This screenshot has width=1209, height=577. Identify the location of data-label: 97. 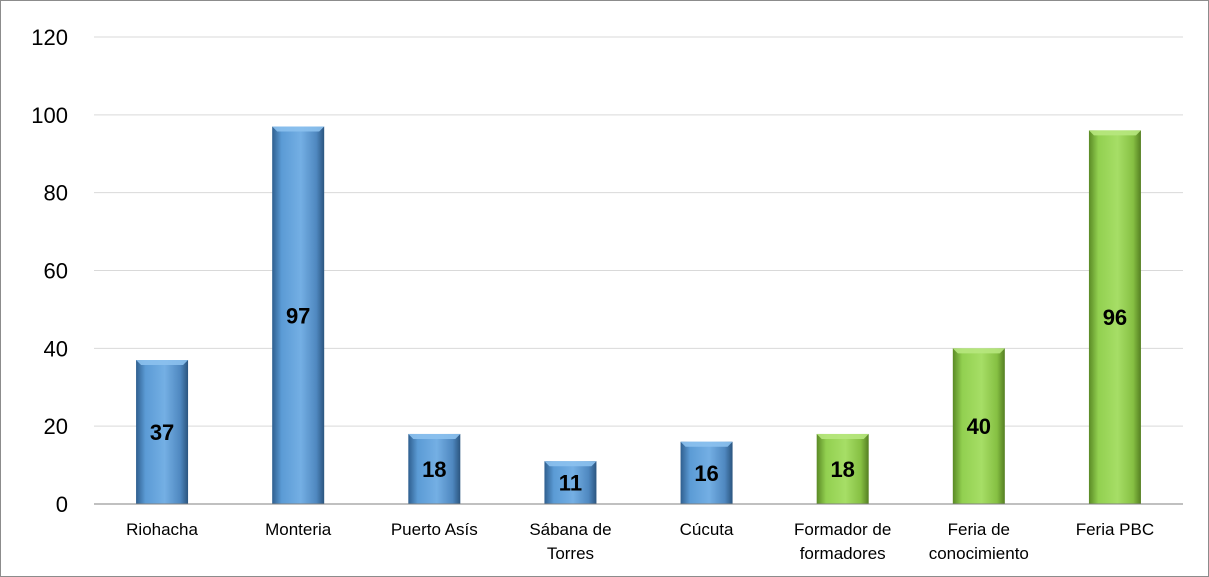
(298, 315).